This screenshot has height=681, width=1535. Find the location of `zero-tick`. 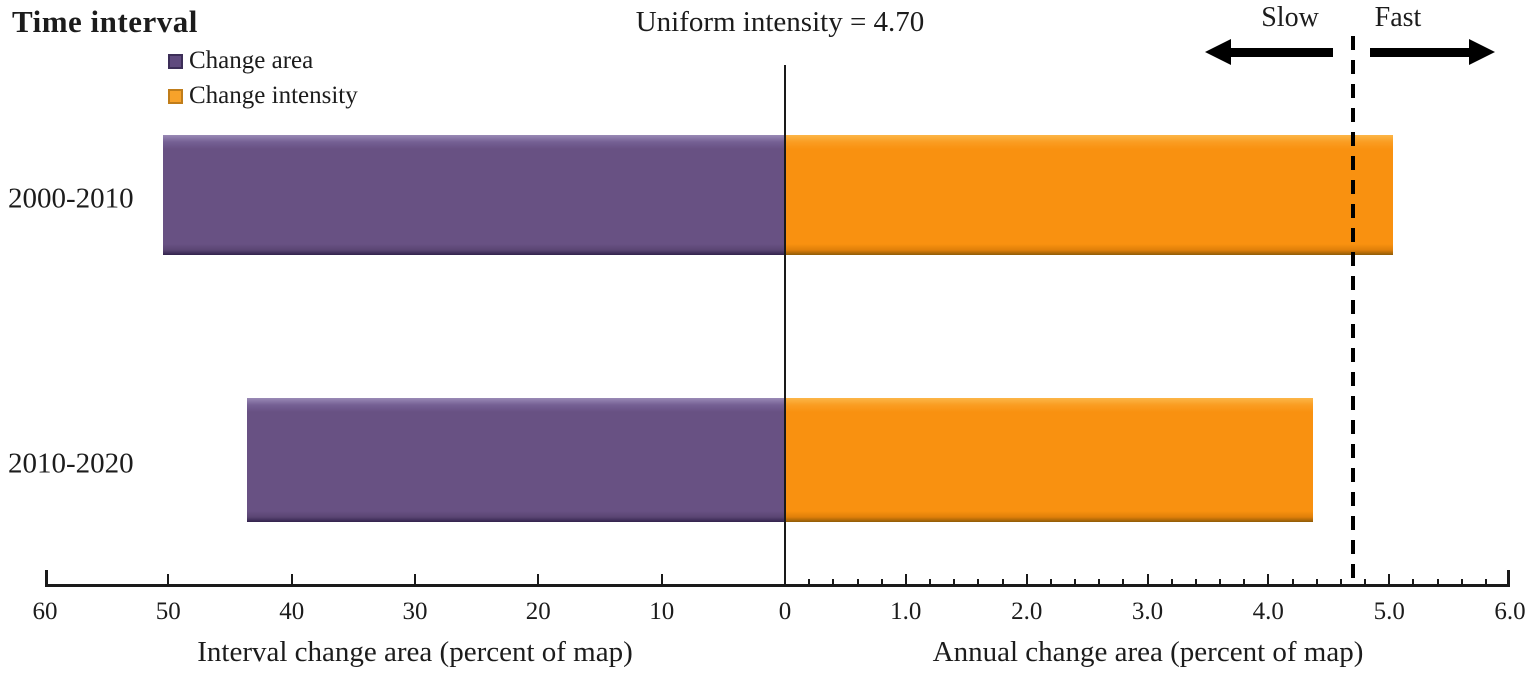

zero-tick is located at coordinates (785, 577).